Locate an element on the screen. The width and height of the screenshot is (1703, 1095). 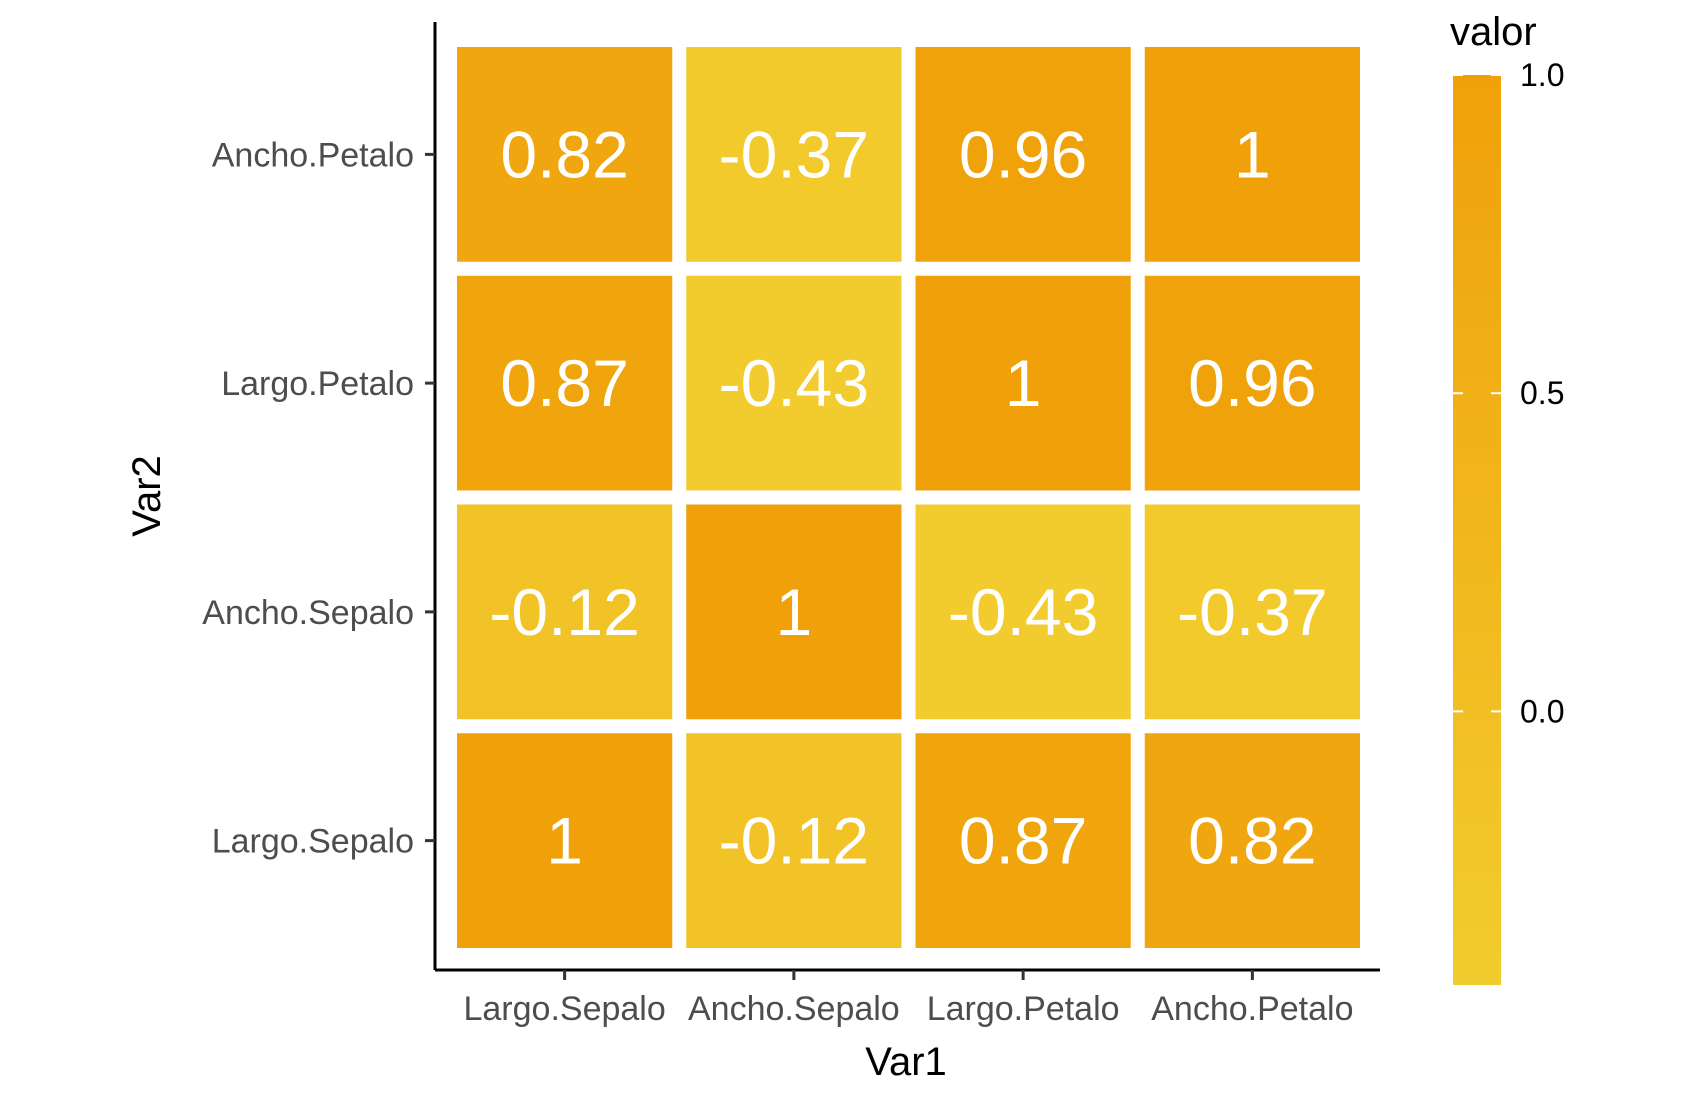
legend-ticks: 1.0 0.5 0.0 is located at coordinates (1508, 393).